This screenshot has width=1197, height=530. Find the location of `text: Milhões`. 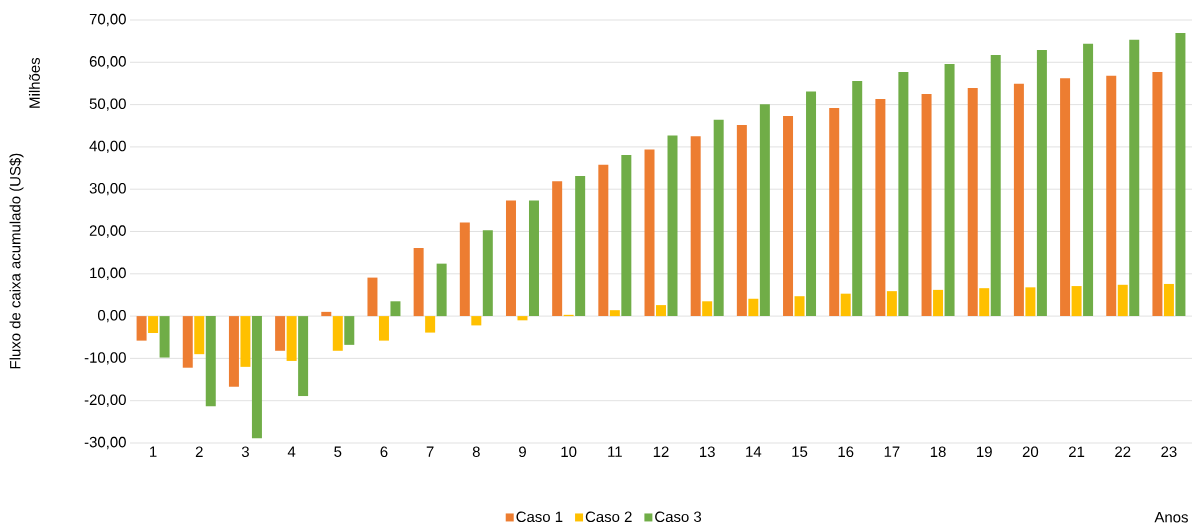

text: Milhões is located at coordinates (34, 82).